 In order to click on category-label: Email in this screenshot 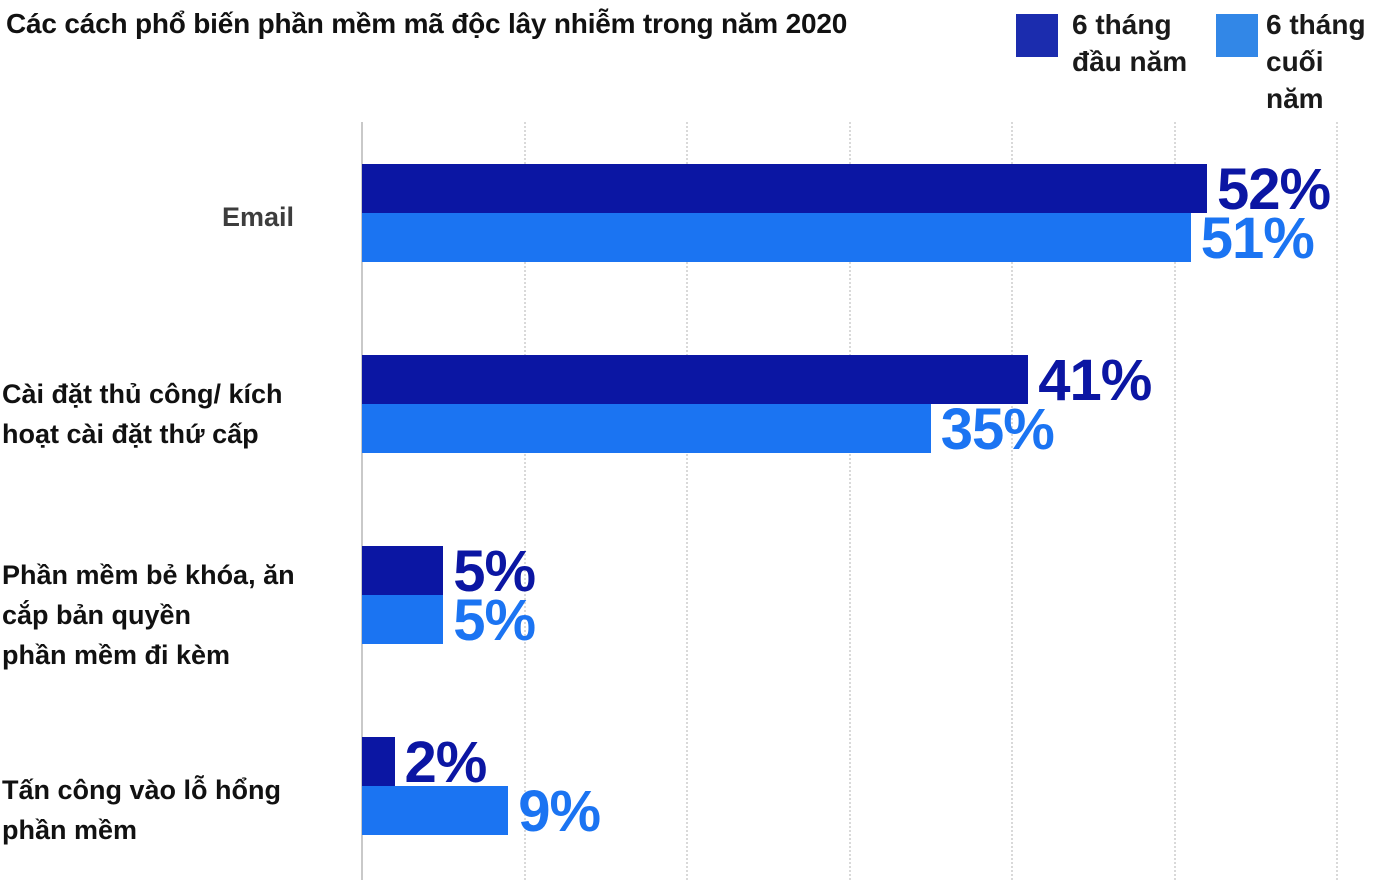, I will do `click(258, 217)`.